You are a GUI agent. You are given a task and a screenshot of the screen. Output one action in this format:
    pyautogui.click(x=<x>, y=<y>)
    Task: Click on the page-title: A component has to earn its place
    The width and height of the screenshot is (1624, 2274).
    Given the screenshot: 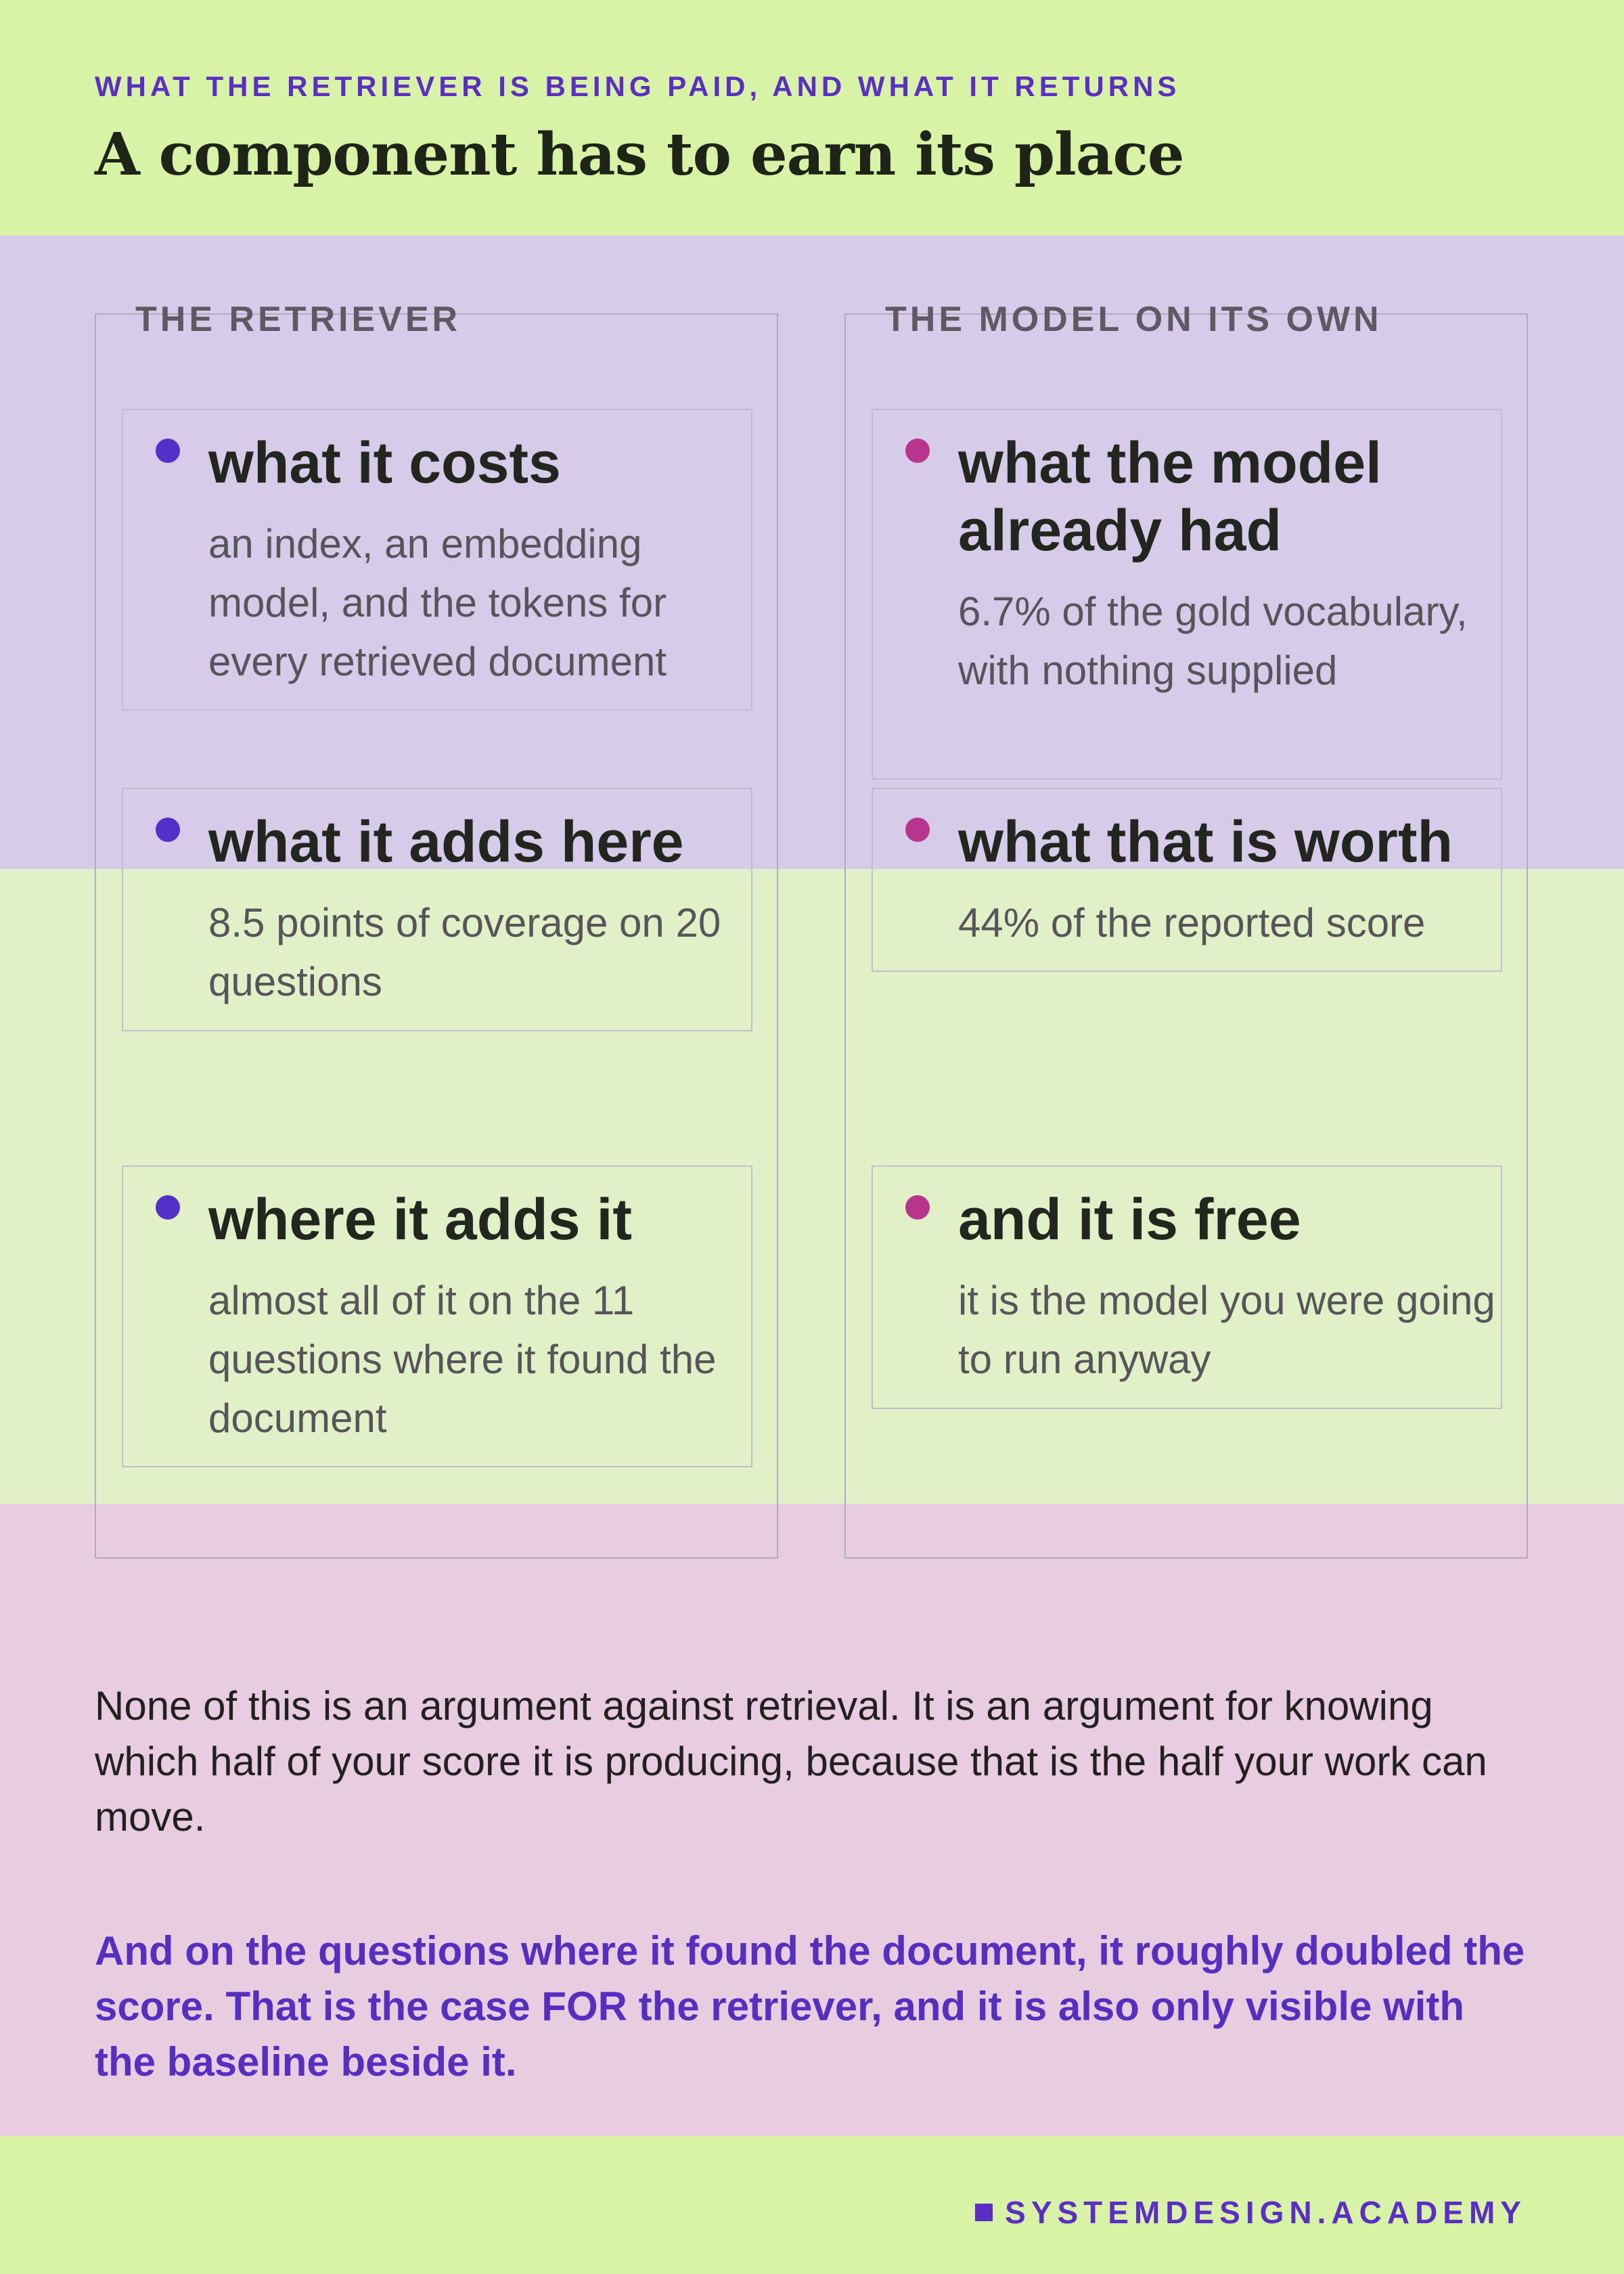 What is the action you would take?
    pyautogui.click(x=640, y=154)
    